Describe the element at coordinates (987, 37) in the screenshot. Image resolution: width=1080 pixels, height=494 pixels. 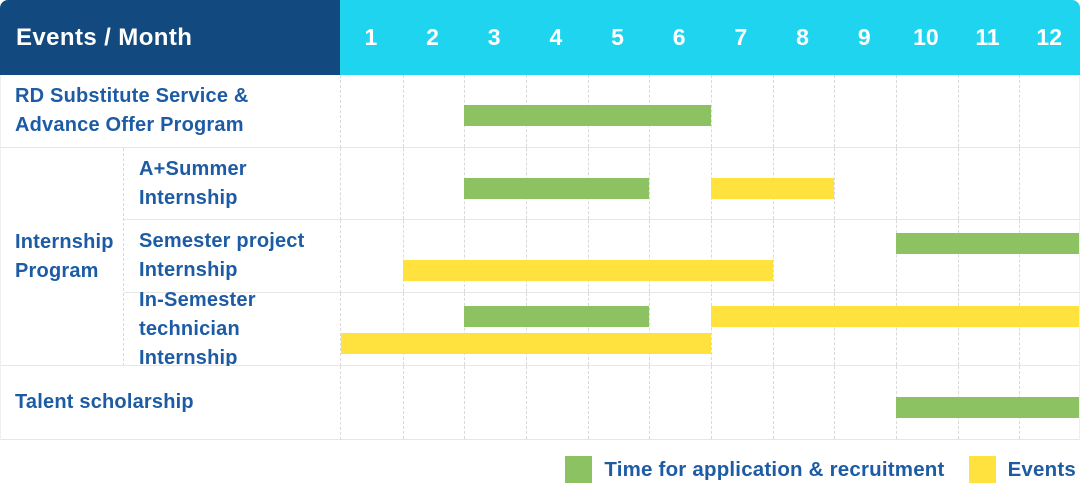
I see `month-header-cell: 11` at that location.